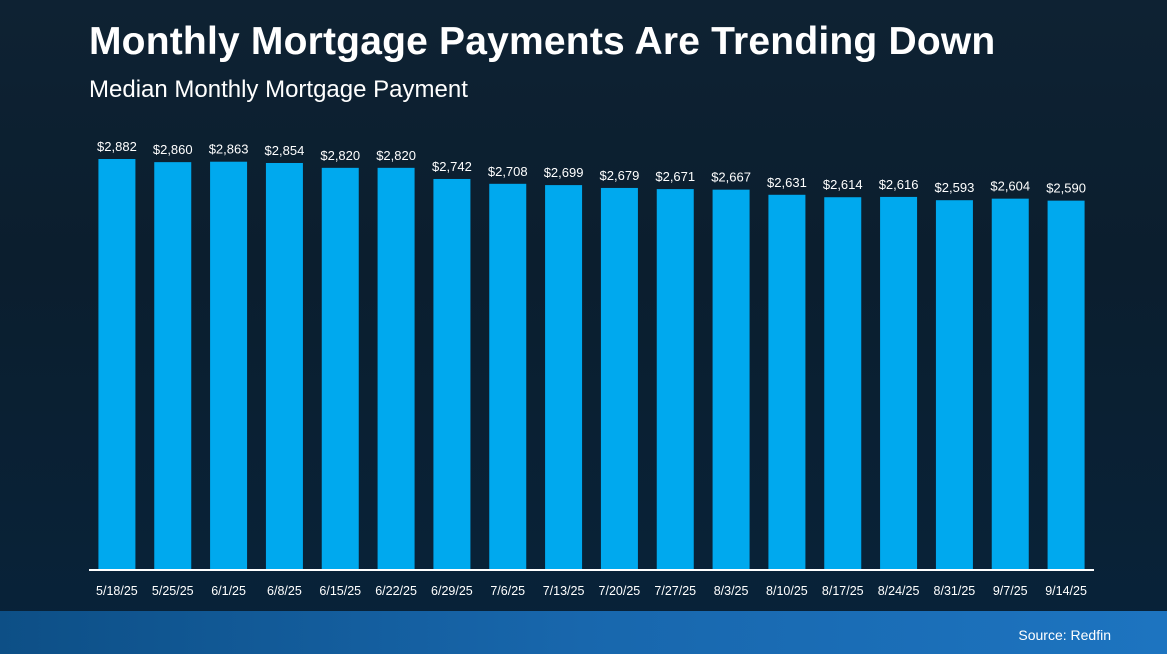 This screenshot has width=1167, height=654. Describe the element at coordinates (508, 171) in the screenshot. I see `data-label: $2,708` at that location.